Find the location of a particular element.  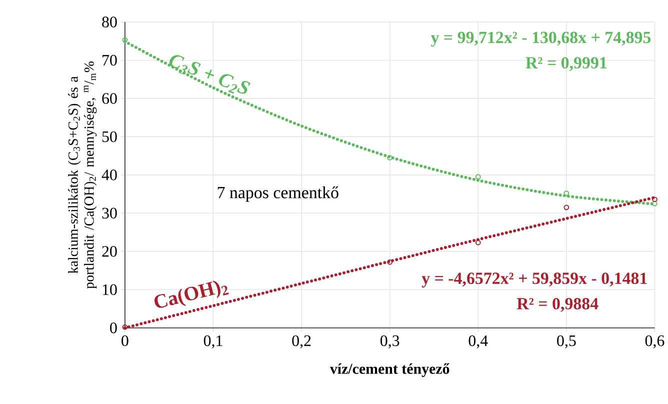

x-tick-label: 0,4 is located at coordinates (478, 341).